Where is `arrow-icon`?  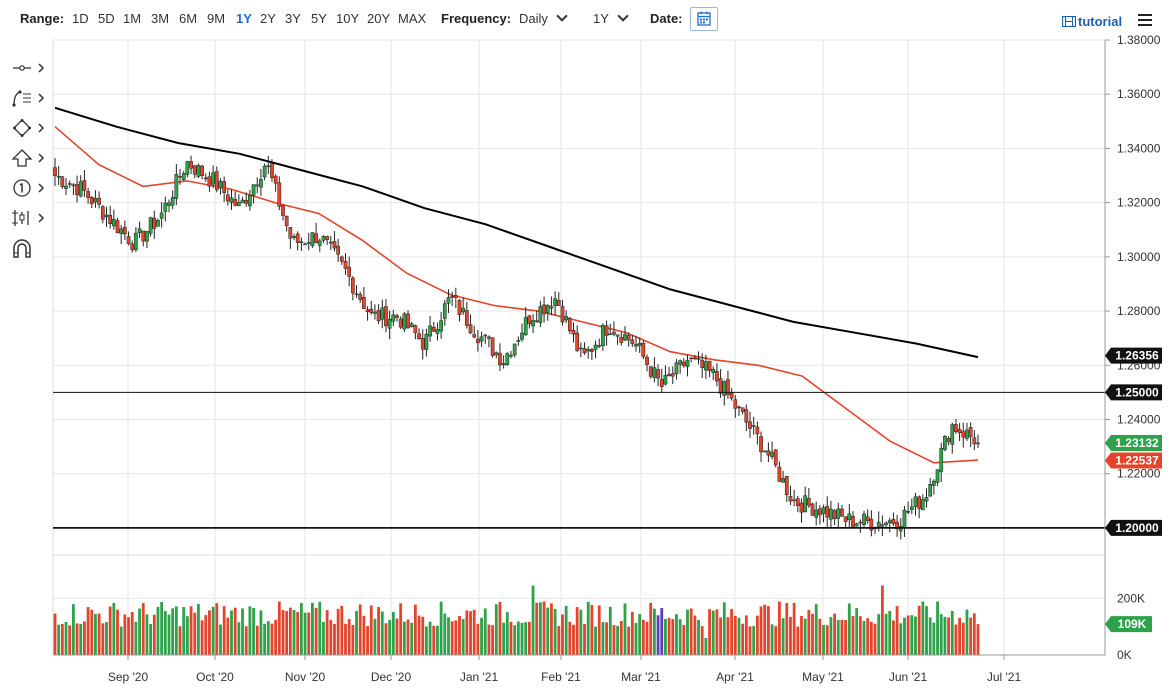
arrow-icon is located at coordinates (28, 158).